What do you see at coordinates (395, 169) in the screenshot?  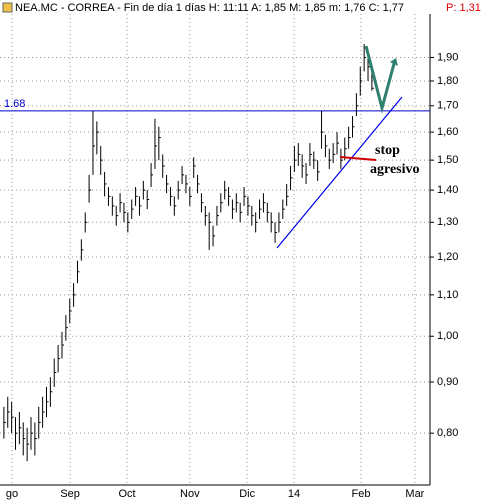 I see `annotation: agresivo` at bounding box center [395, 169].